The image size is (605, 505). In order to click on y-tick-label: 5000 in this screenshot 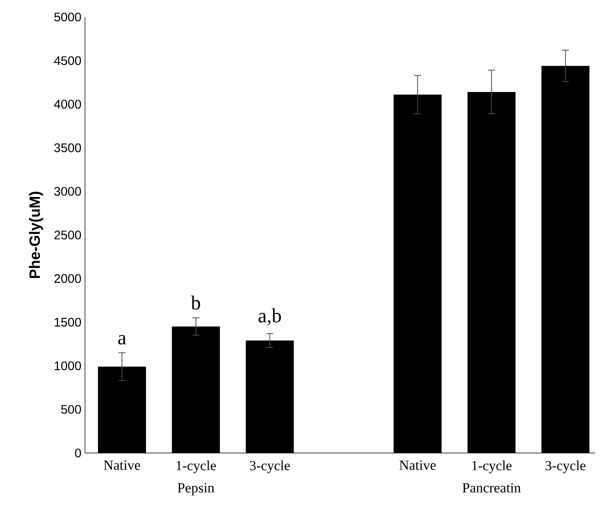, I will do `click(67, 17)`.